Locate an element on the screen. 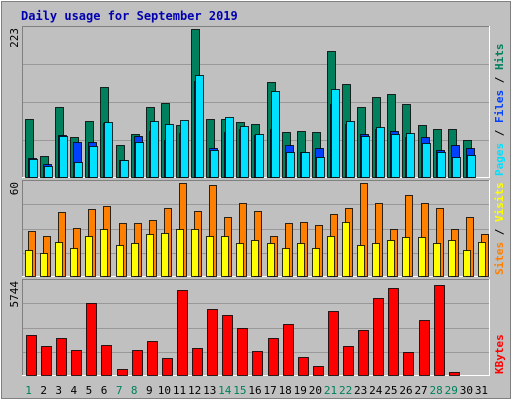 Image resolution: width=512 pixels, height=400 pixels. x-tick-label: 19 is located at coordinates (300, 390).